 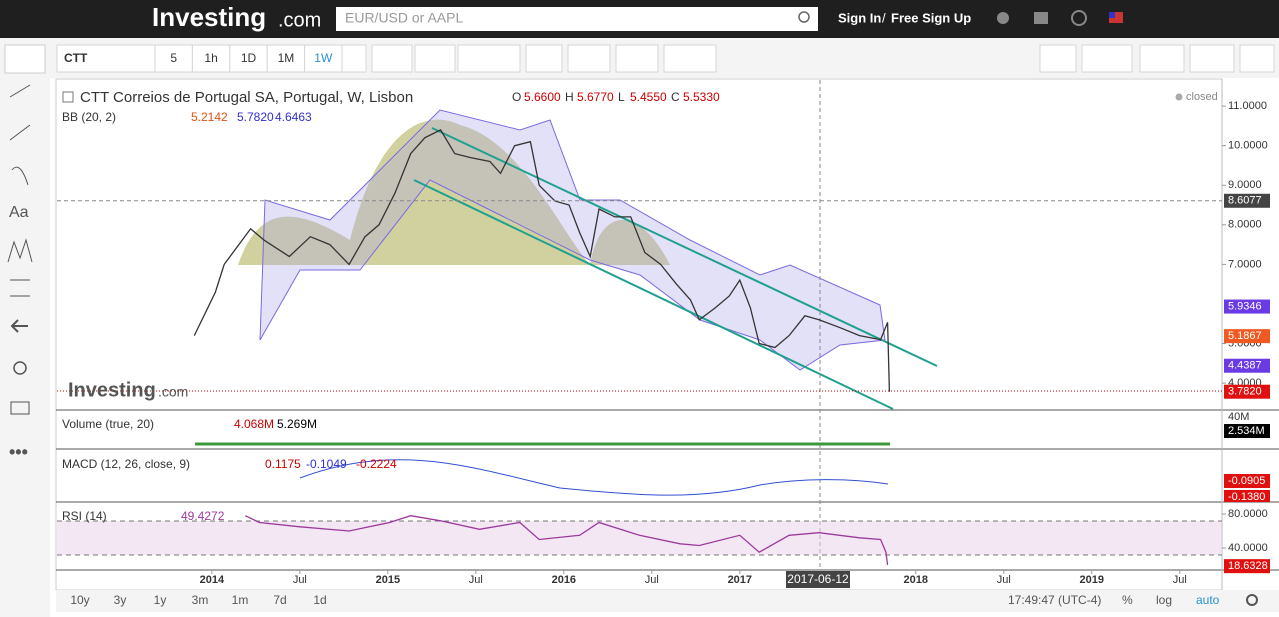 I want to click on y-tick-label: 11.0000, so click(x=1247, y=106).